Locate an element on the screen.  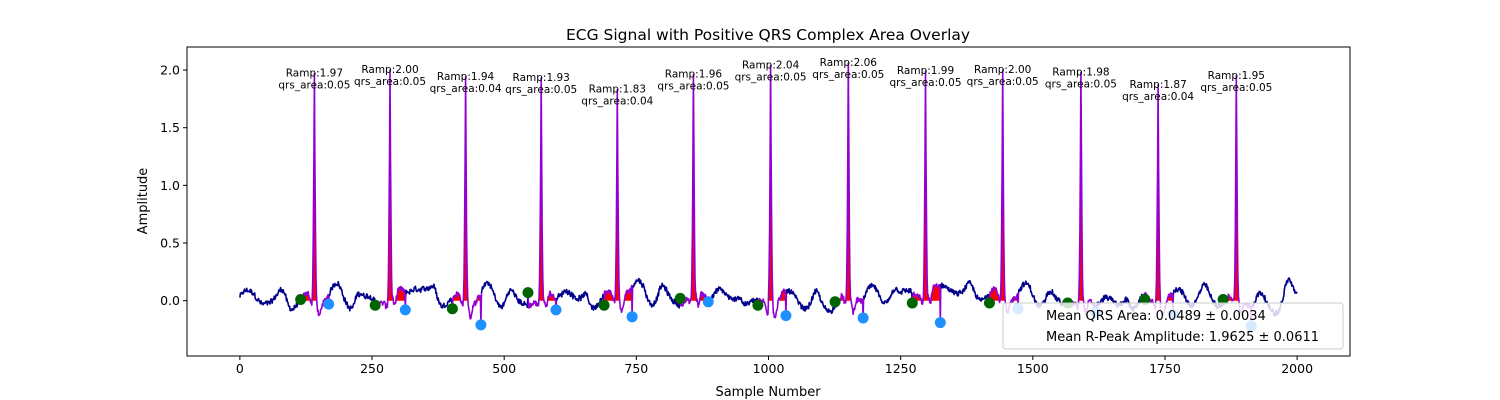
y-tick-label: 1.5 is located at coordinates (170, 127).